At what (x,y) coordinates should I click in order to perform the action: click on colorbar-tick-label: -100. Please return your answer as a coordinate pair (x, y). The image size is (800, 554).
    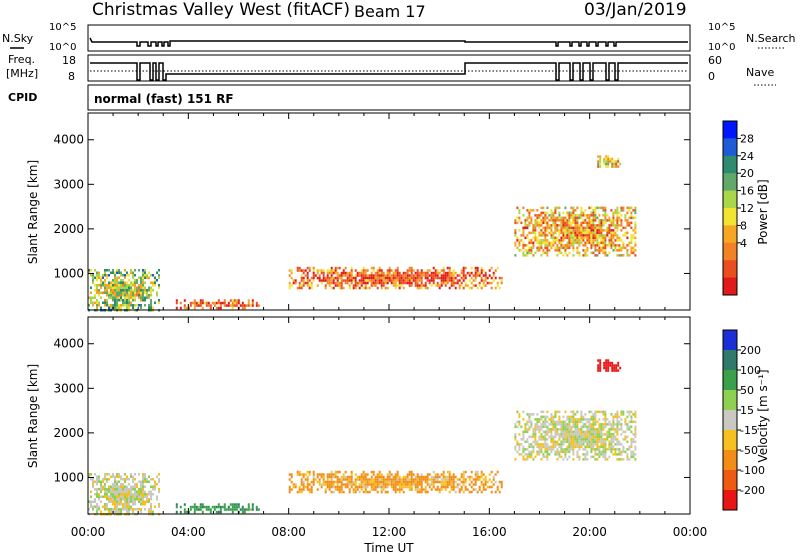
    Looking at the image, I should click on (752, 470).